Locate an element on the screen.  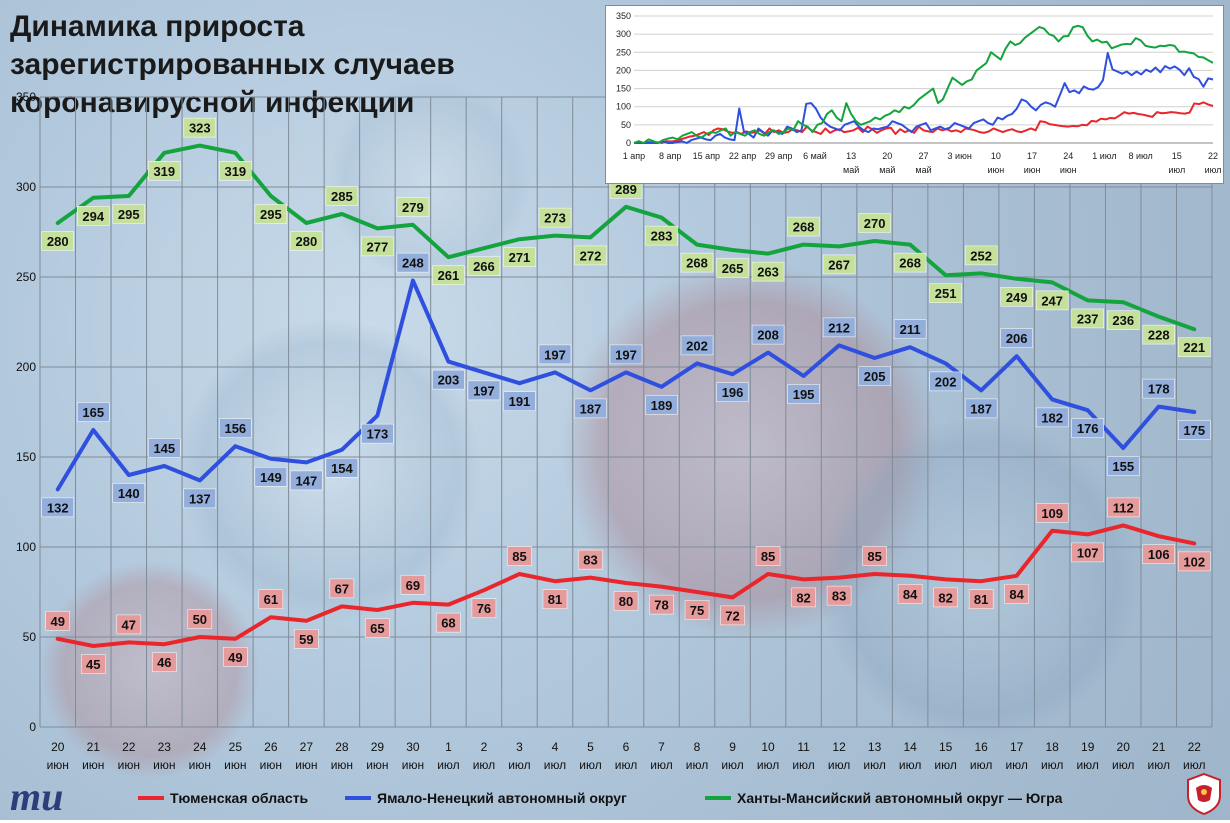
data-label: 212 is located at coordinates (839, 327).